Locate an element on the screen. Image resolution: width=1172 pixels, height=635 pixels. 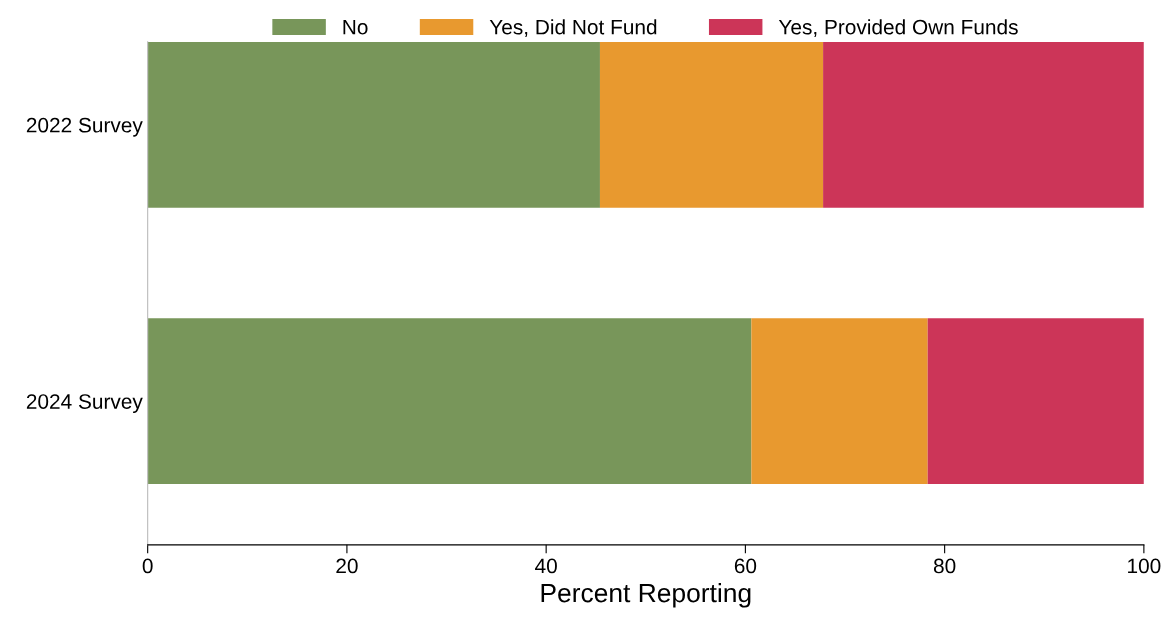
y-tick-label: 2024 Survey is located at coordinates (84, 404).